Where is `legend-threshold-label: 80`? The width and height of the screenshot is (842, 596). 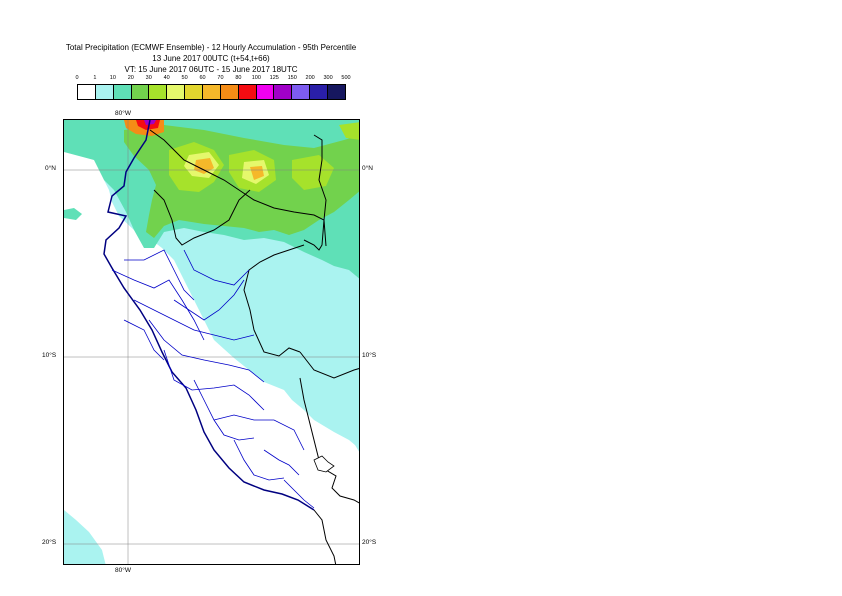 legend-threshold-label: 80 is located at coordinates (238, 78).